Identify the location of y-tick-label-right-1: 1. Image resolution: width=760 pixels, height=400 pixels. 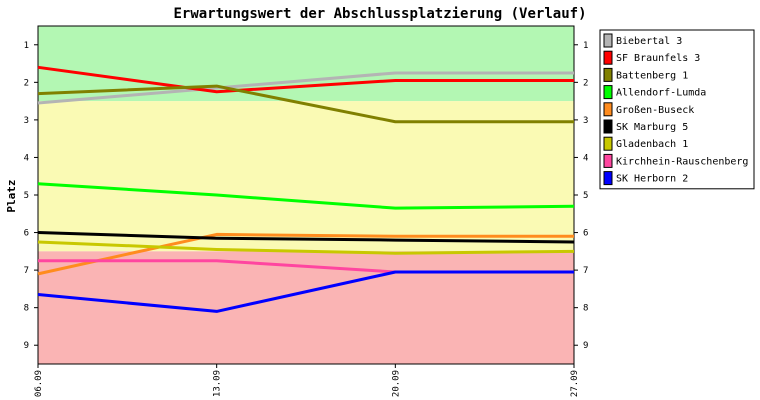
(585, 46).